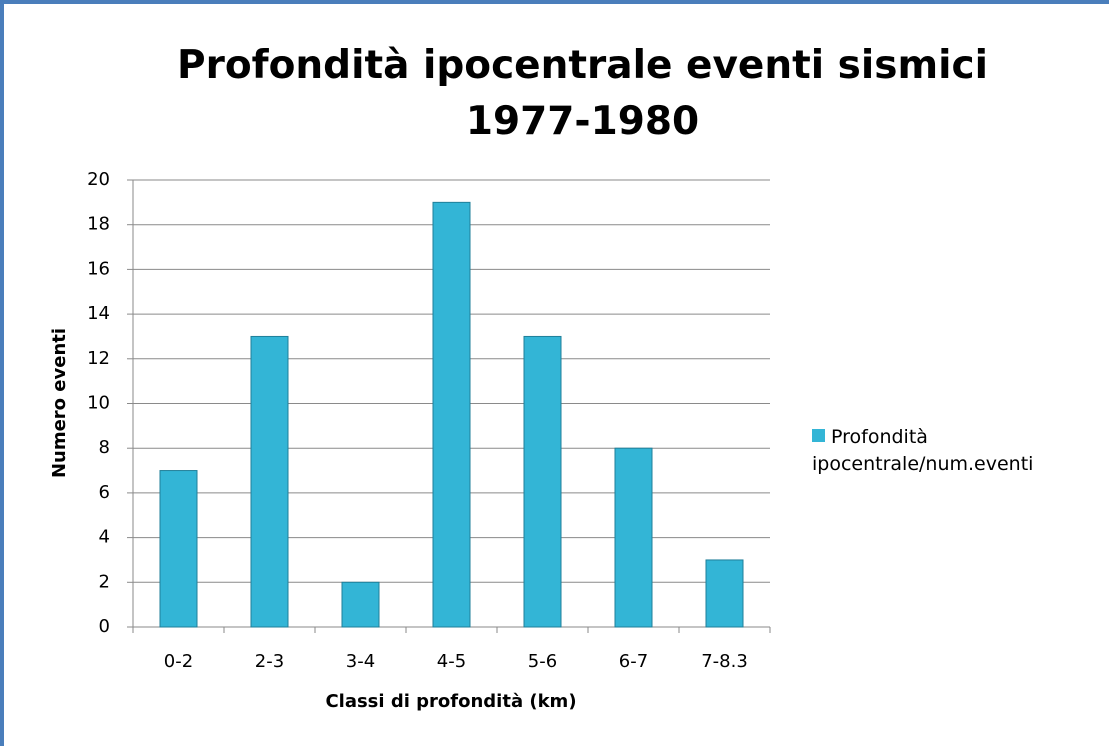  I want to click on y-tick-label: 4, so click(104, 537).